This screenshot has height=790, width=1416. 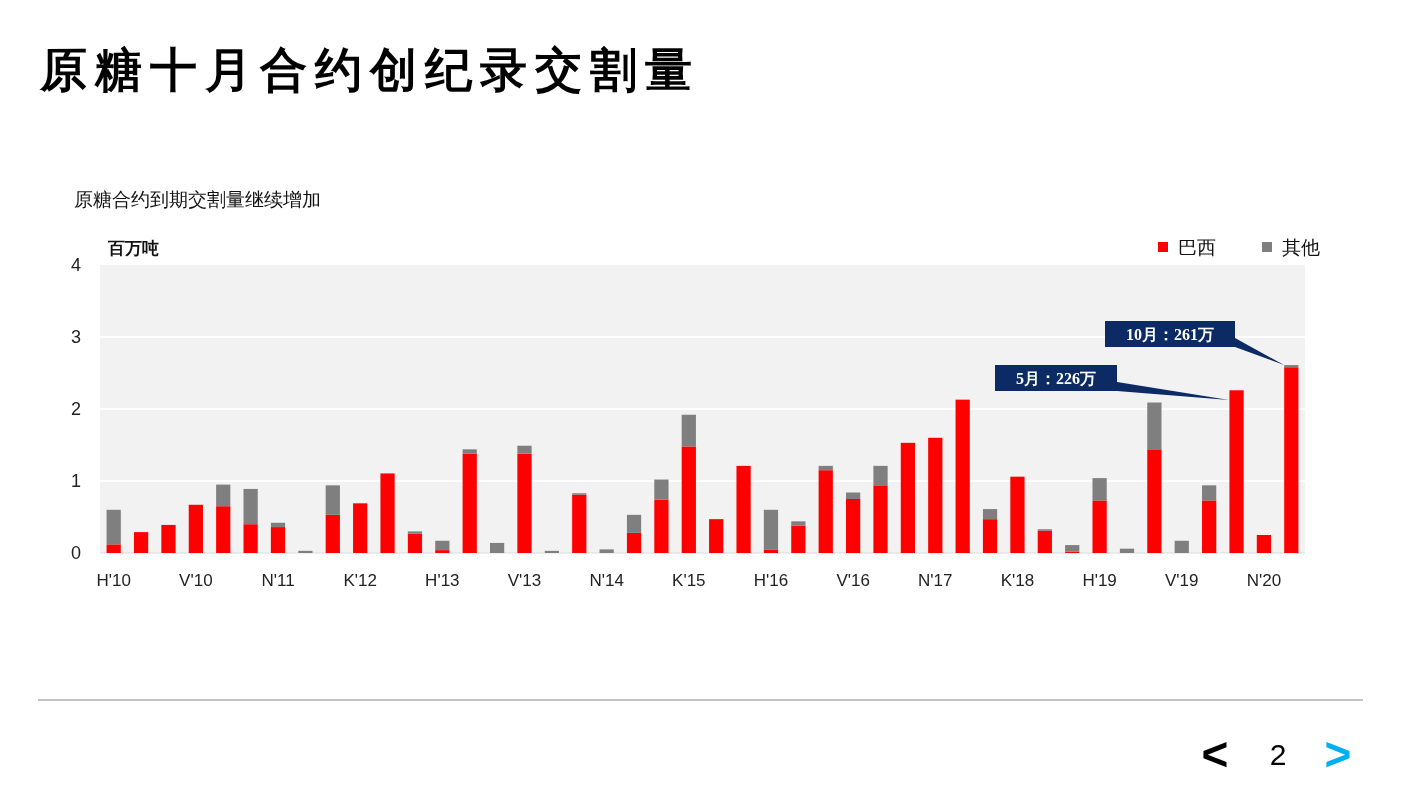 What do you see at coordinates (1278, 754) in the screenshot?
I see `text: 2` at bounding box center [1278, 754].